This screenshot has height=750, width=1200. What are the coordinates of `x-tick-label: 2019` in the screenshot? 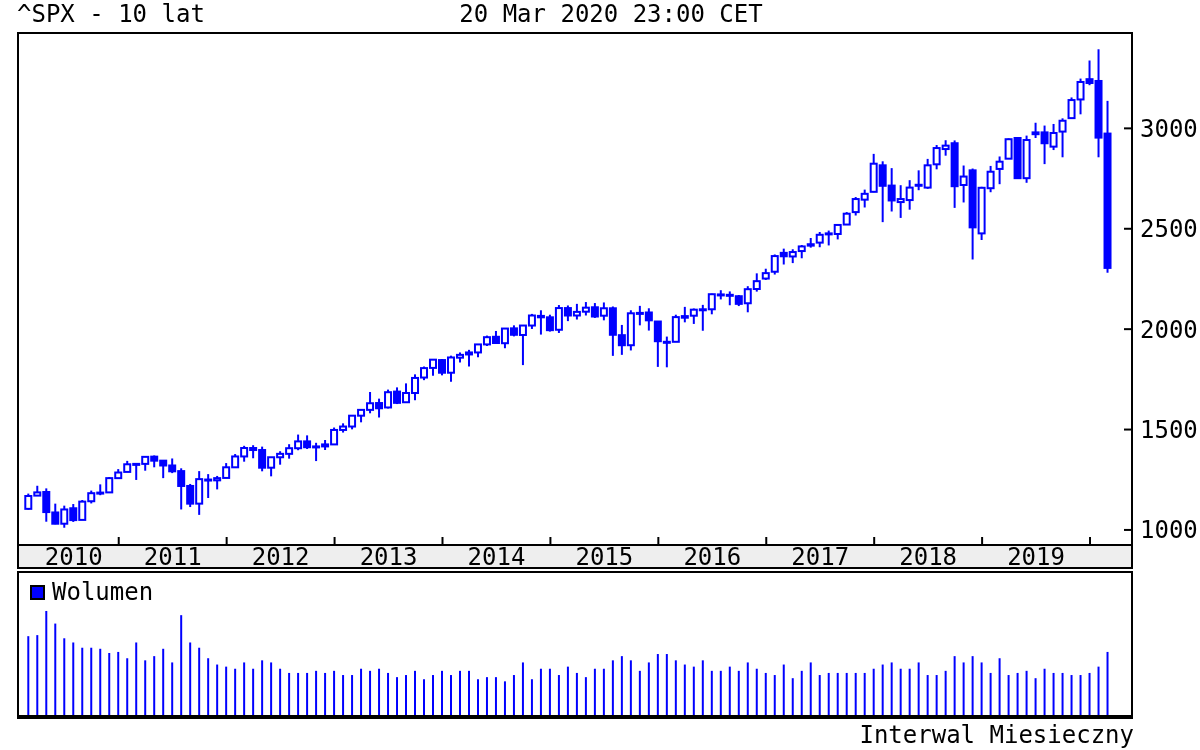 It's located at (1036, 557).